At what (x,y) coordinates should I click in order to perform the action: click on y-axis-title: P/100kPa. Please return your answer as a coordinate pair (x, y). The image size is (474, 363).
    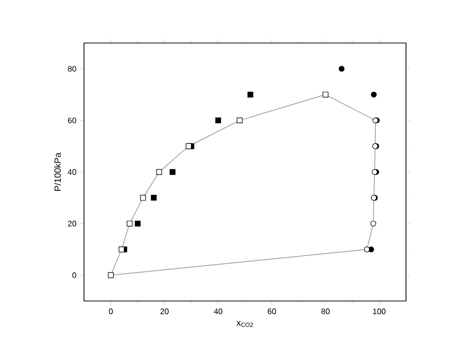
    Looking at the image, I should click on (57, 171).